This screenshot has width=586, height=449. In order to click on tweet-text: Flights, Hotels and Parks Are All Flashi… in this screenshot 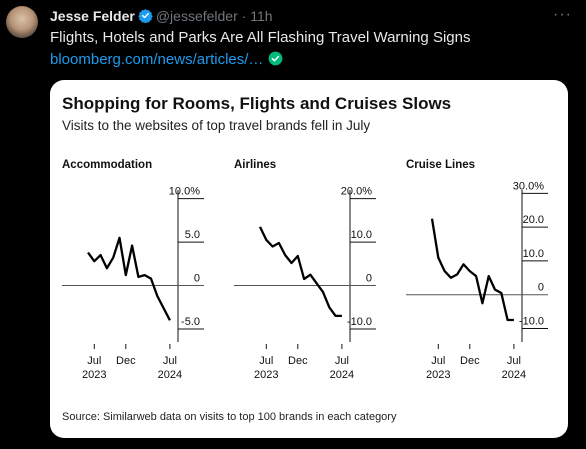, I will do `click(260, 37)`.